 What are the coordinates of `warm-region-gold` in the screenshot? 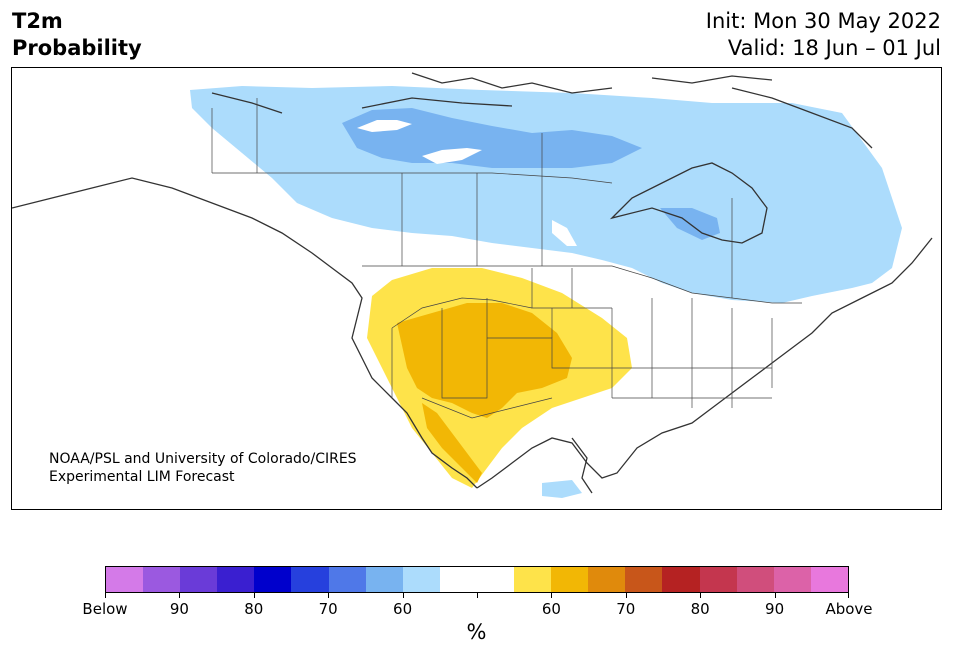 It's located at (484, 393).